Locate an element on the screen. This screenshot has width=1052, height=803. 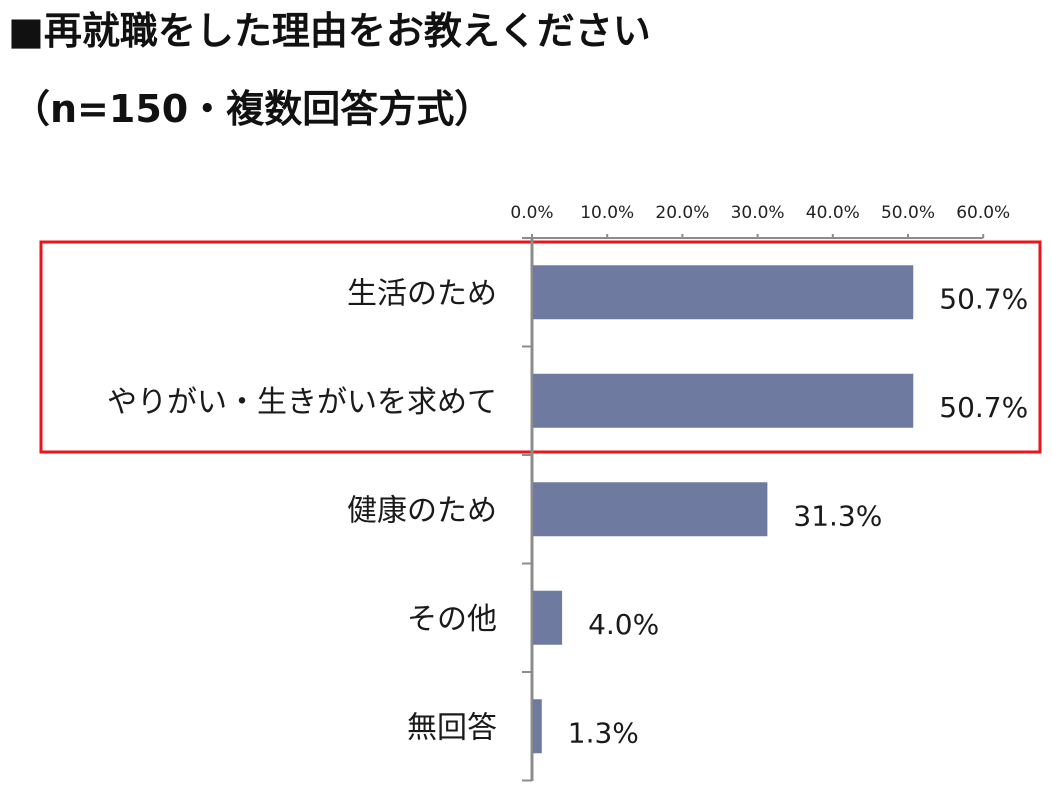
category-label: その他 is located at coordinates (452, 619).